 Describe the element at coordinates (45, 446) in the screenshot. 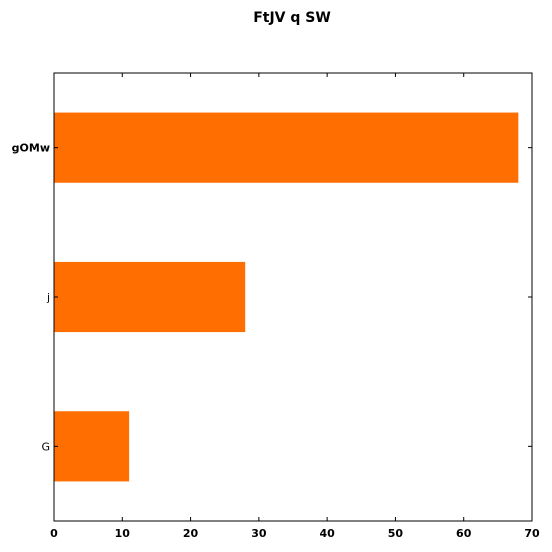

I see `y-tick-label: G` at that location.